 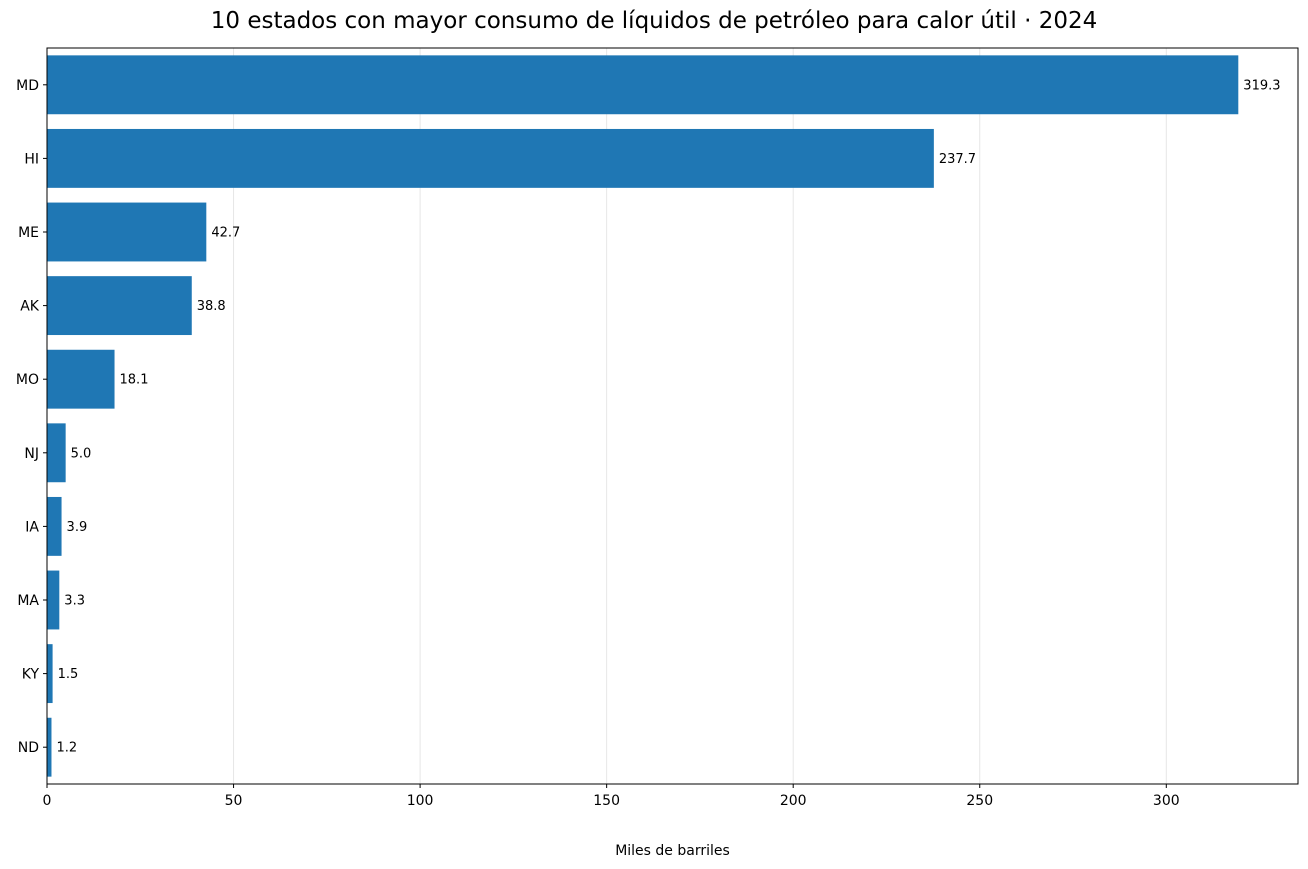 I want to click on bar-mo, so click(x=81, y=379).